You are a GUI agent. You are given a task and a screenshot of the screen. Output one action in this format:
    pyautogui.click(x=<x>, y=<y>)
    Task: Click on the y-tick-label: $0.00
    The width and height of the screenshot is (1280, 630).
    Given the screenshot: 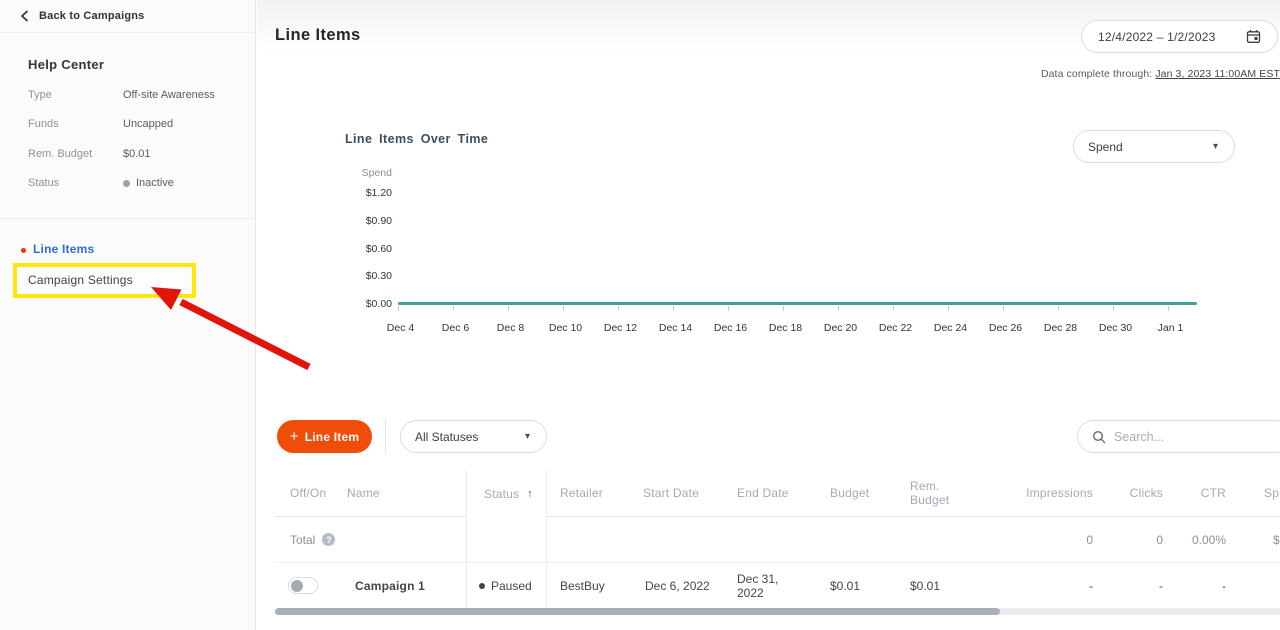 What is the action you would take?
    pyautogui.click(x=378, y=304)
    